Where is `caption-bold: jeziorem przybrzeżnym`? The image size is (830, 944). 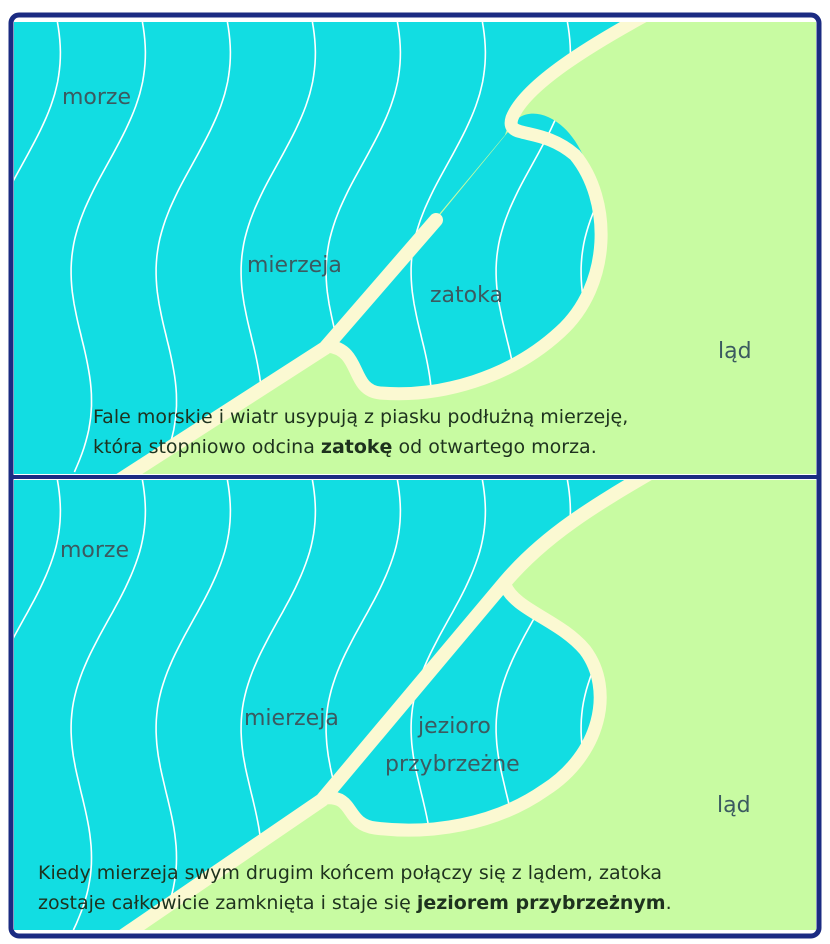
caption-bold: jeziorem przybrzeżnym is located at coordinates (541, 903).